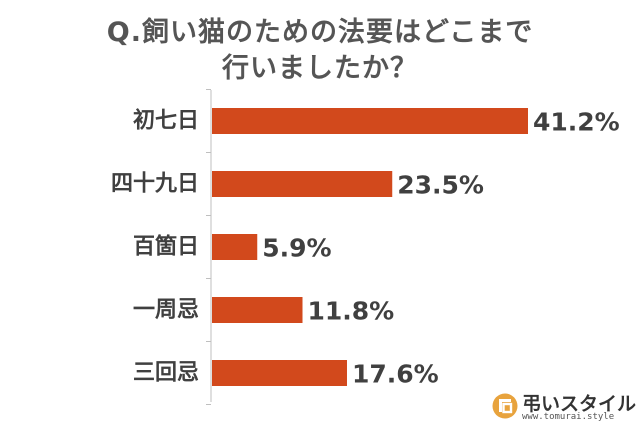 The height and width of the screenshot is (426, 640). Describe the element at coordinates (395, 374) in the screenshot. I see `value-label-5: 17.6%` at that location.